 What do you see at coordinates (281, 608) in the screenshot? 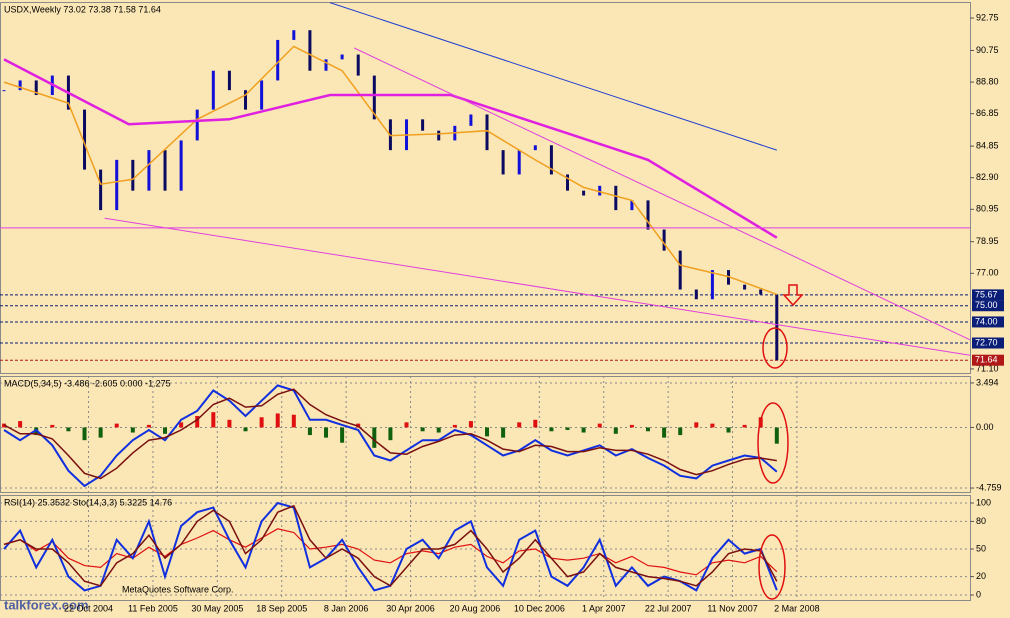
I see `x-tick-label: 18 Sep 2005` at bounding box center [281, 608].